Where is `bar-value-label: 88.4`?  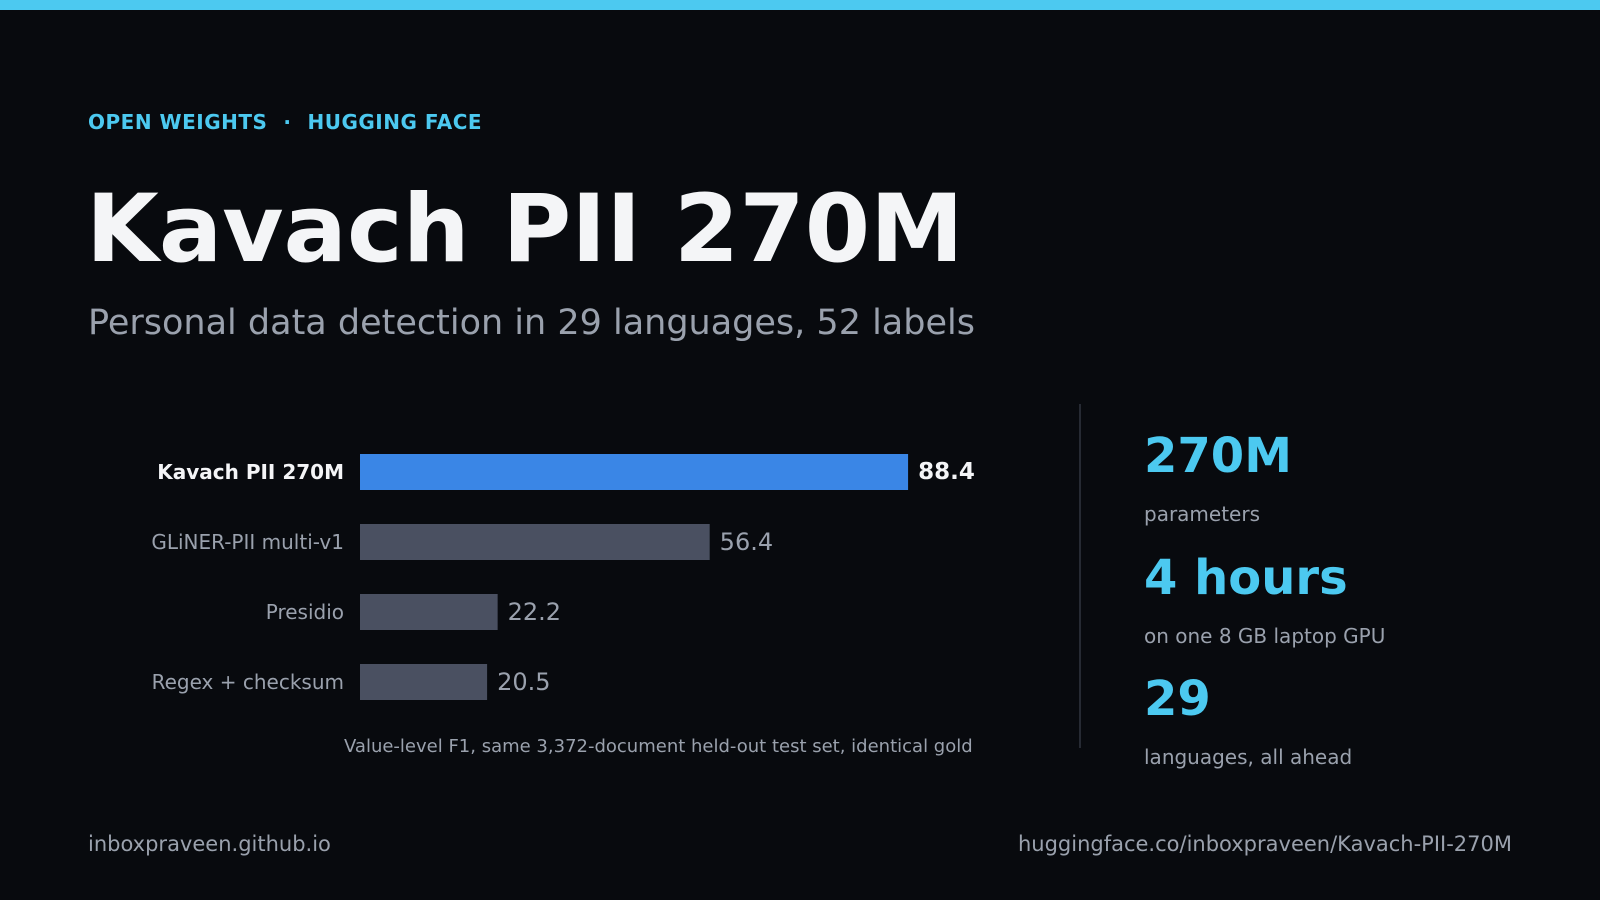 bar-value-label: 88.4 is located at coordinates (946, 472).